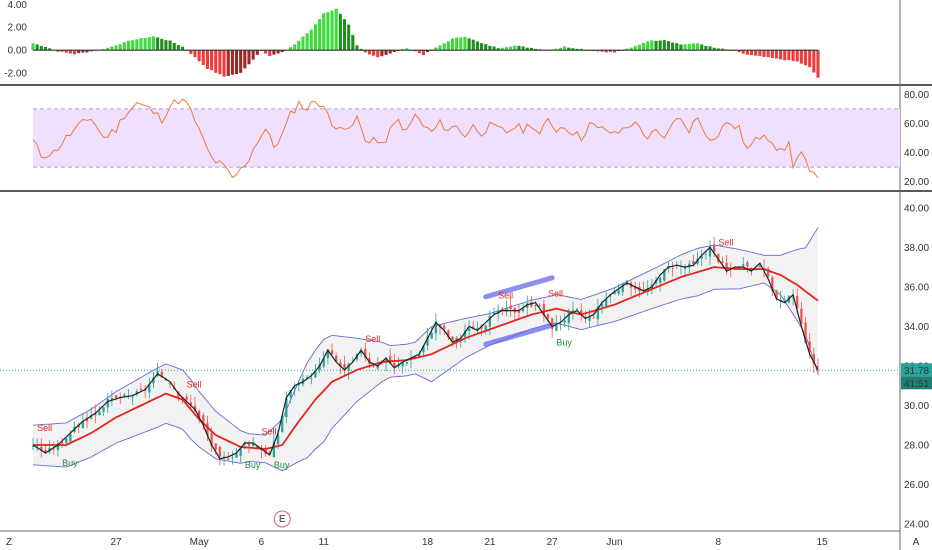  Describe the element at coordinates (725, 242) in the screenshot. I see `signal-sell: Sell` at that location.